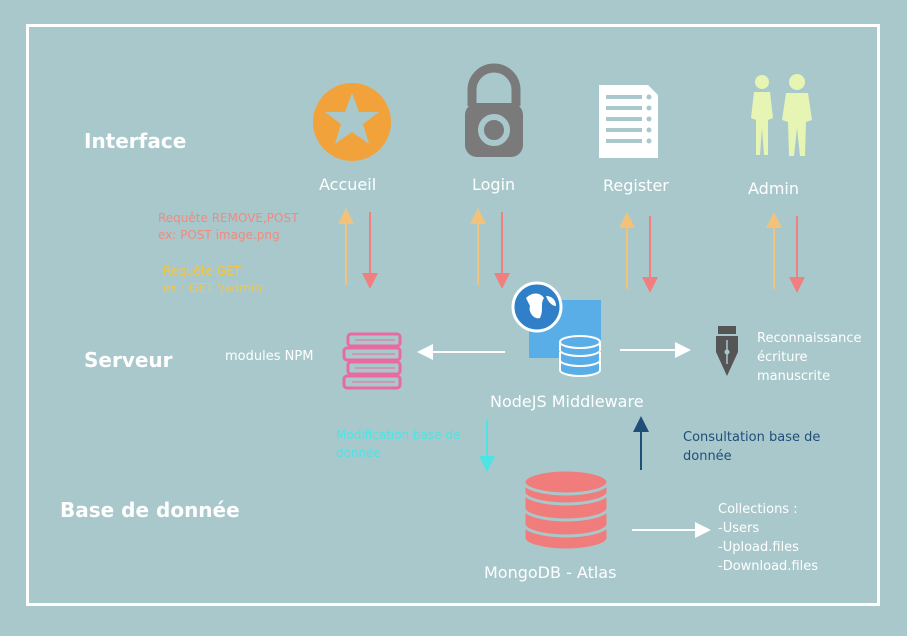 The image size is (907, 636). What do you see at coordinates (150, 510) in the screenshot?
I see `row-title-base: Base de donnée` at bounding box center [150, 510].